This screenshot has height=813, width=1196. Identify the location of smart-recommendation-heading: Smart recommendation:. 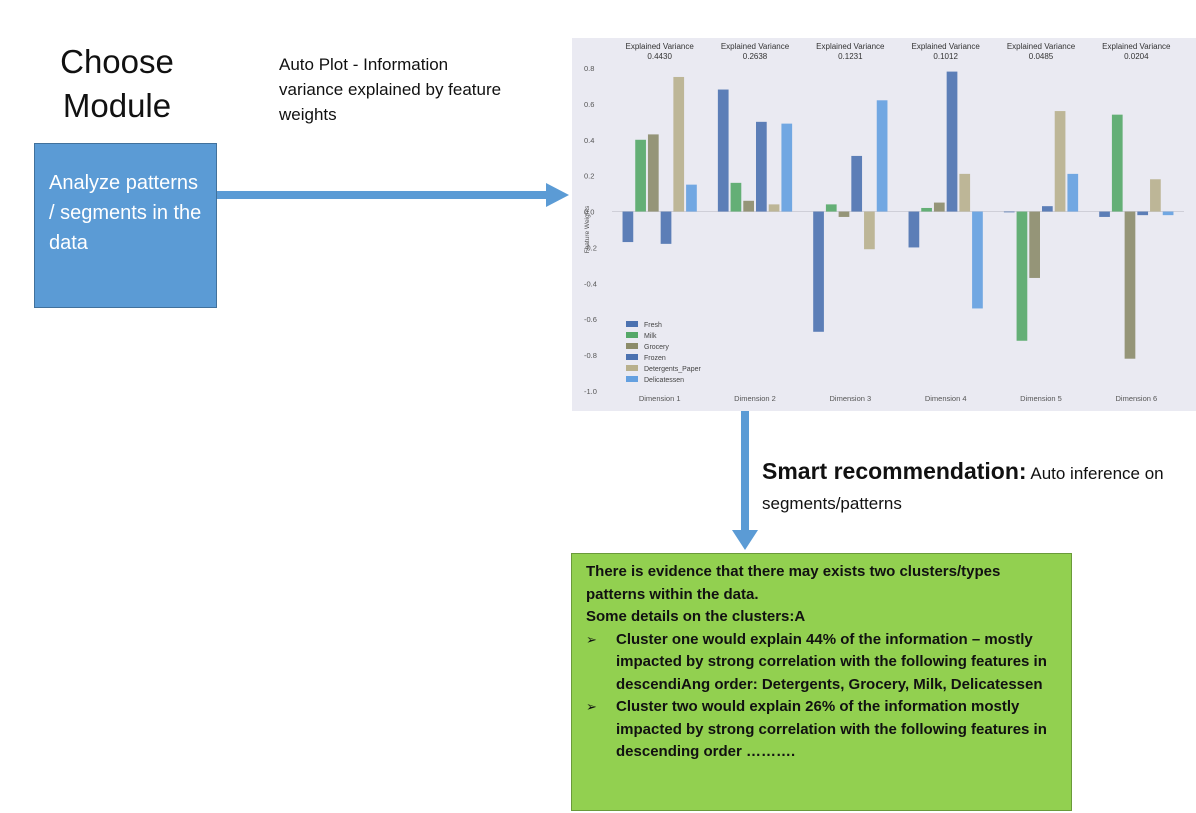
(894, 471).